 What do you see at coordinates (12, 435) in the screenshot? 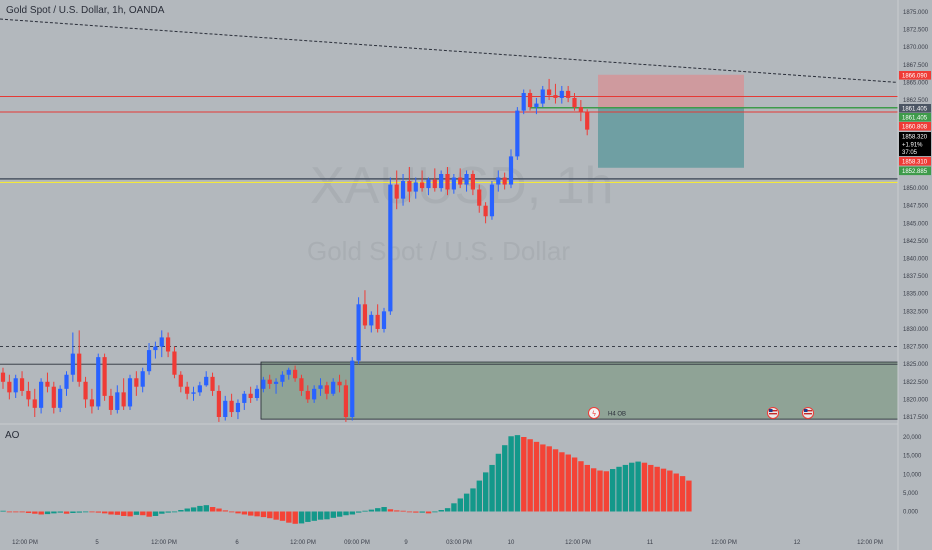
I see `ao-indicator-label: AO` at bounding box center [12, 435].